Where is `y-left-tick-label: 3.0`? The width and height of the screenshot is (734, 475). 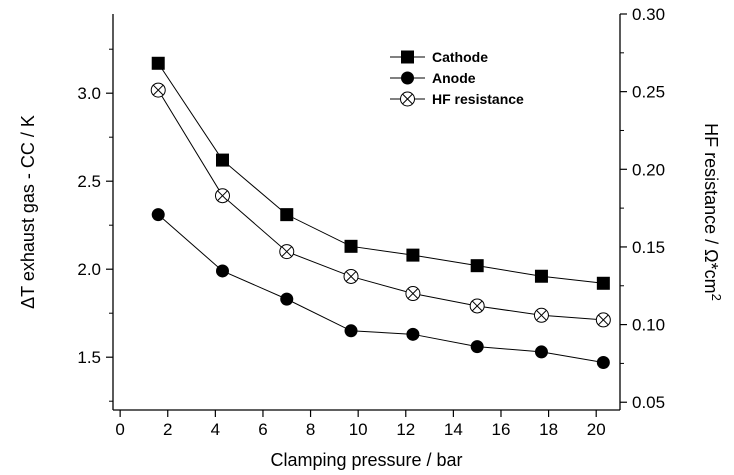 y-left-tick-label: 3.0 is located at coordinates (89, 93).